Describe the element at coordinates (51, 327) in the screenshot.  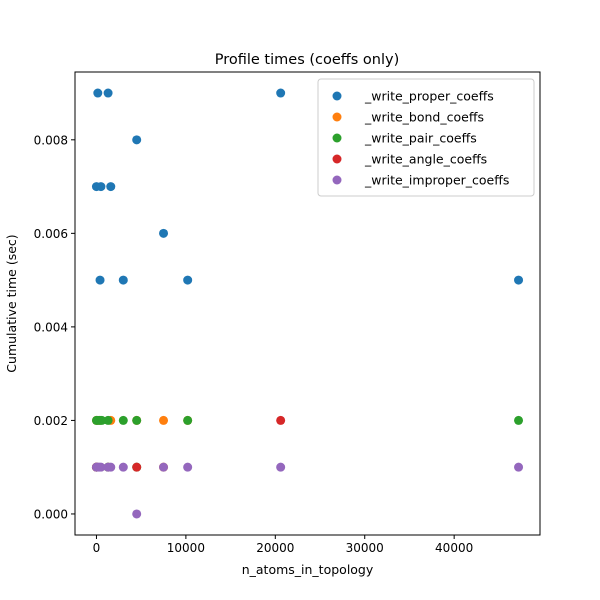
I see `y-tick-label: 0.004` at that location.